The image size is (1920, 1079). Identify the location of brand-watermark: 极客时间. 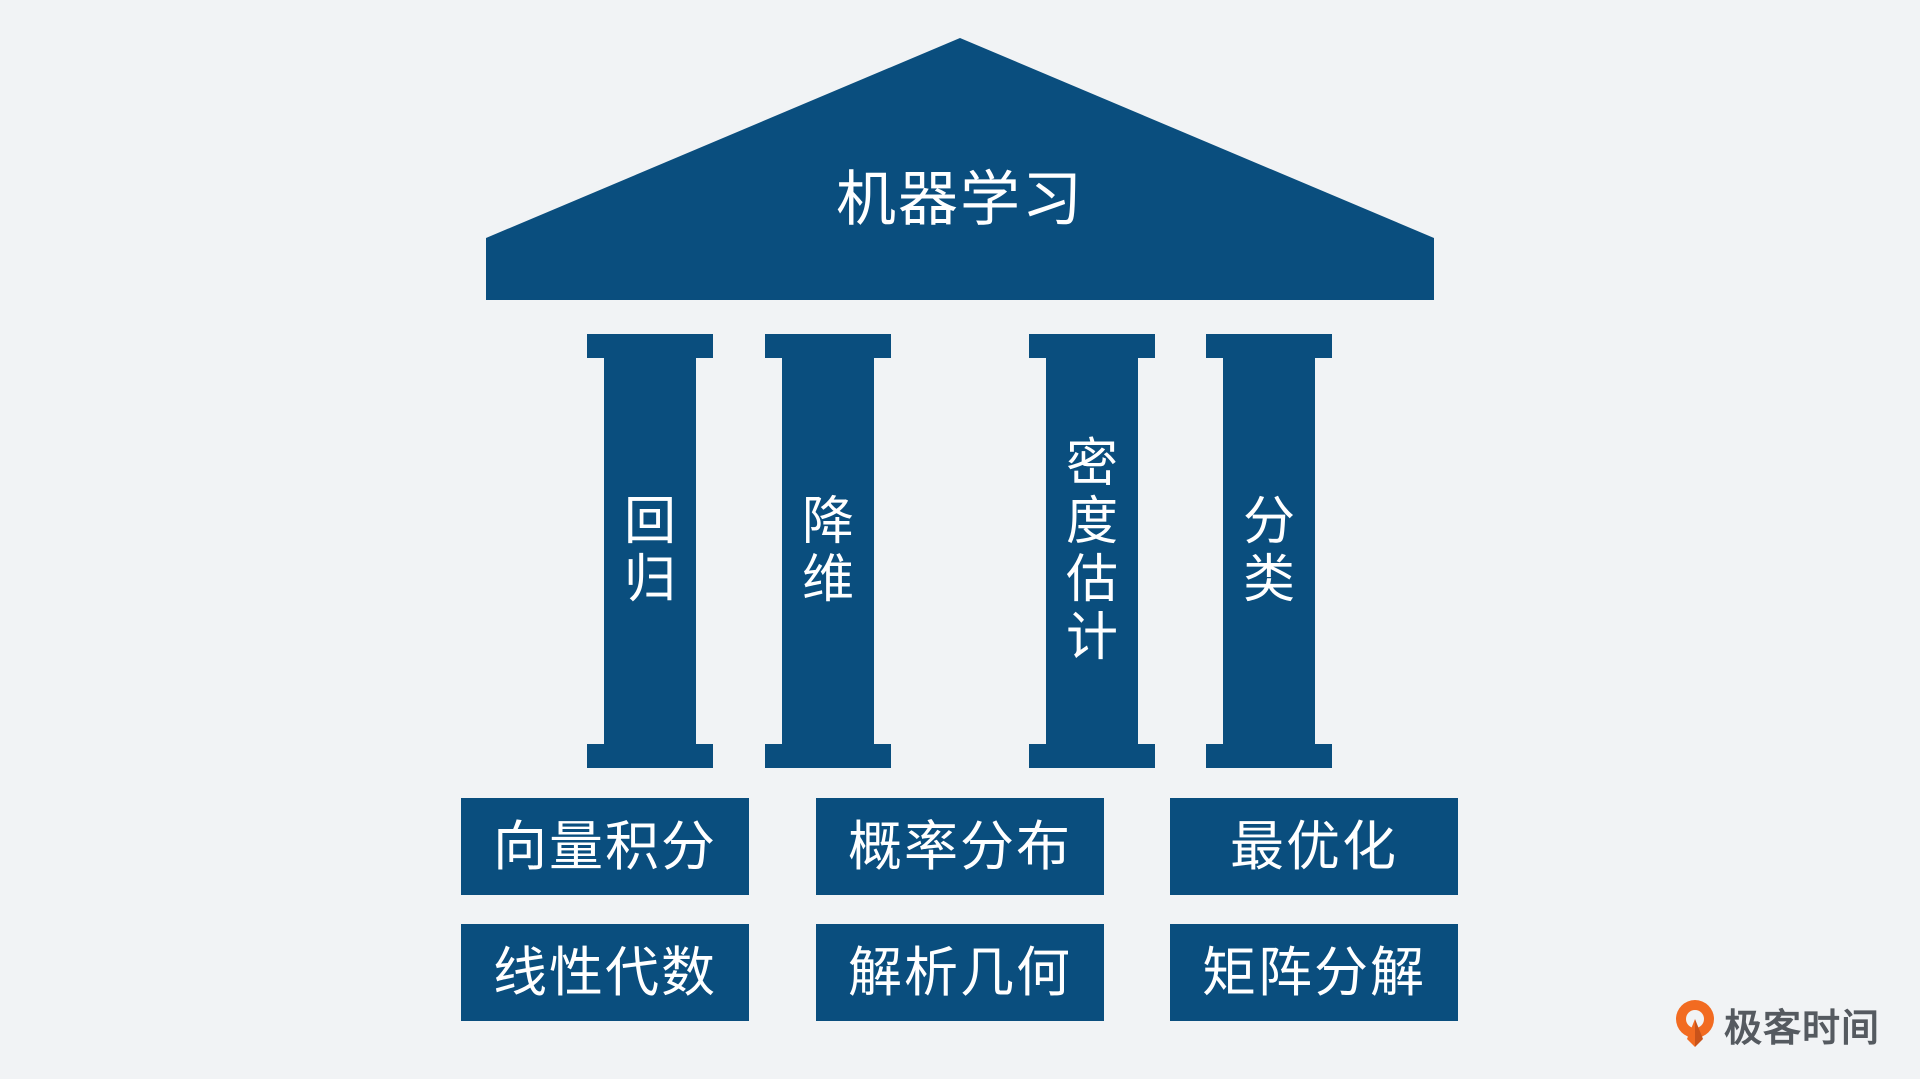
(1776, 1024).